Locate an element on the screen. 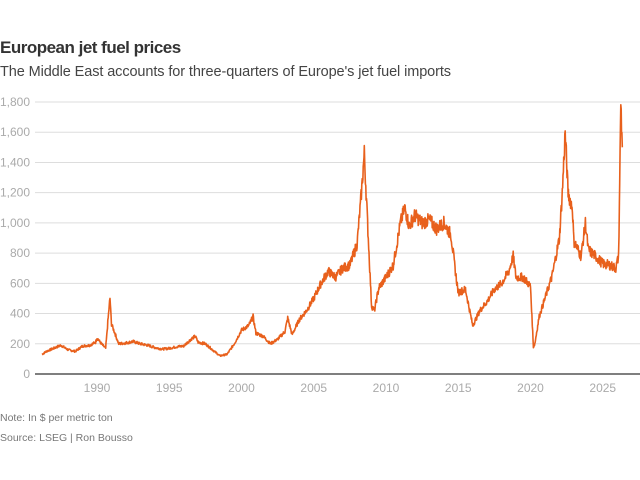 The height and width of the screenshot is (480, 640). x-axis-ticks: 1990 1995 2000 2005 2010 2015 2020 2025 is located at coordinates (350, 388).